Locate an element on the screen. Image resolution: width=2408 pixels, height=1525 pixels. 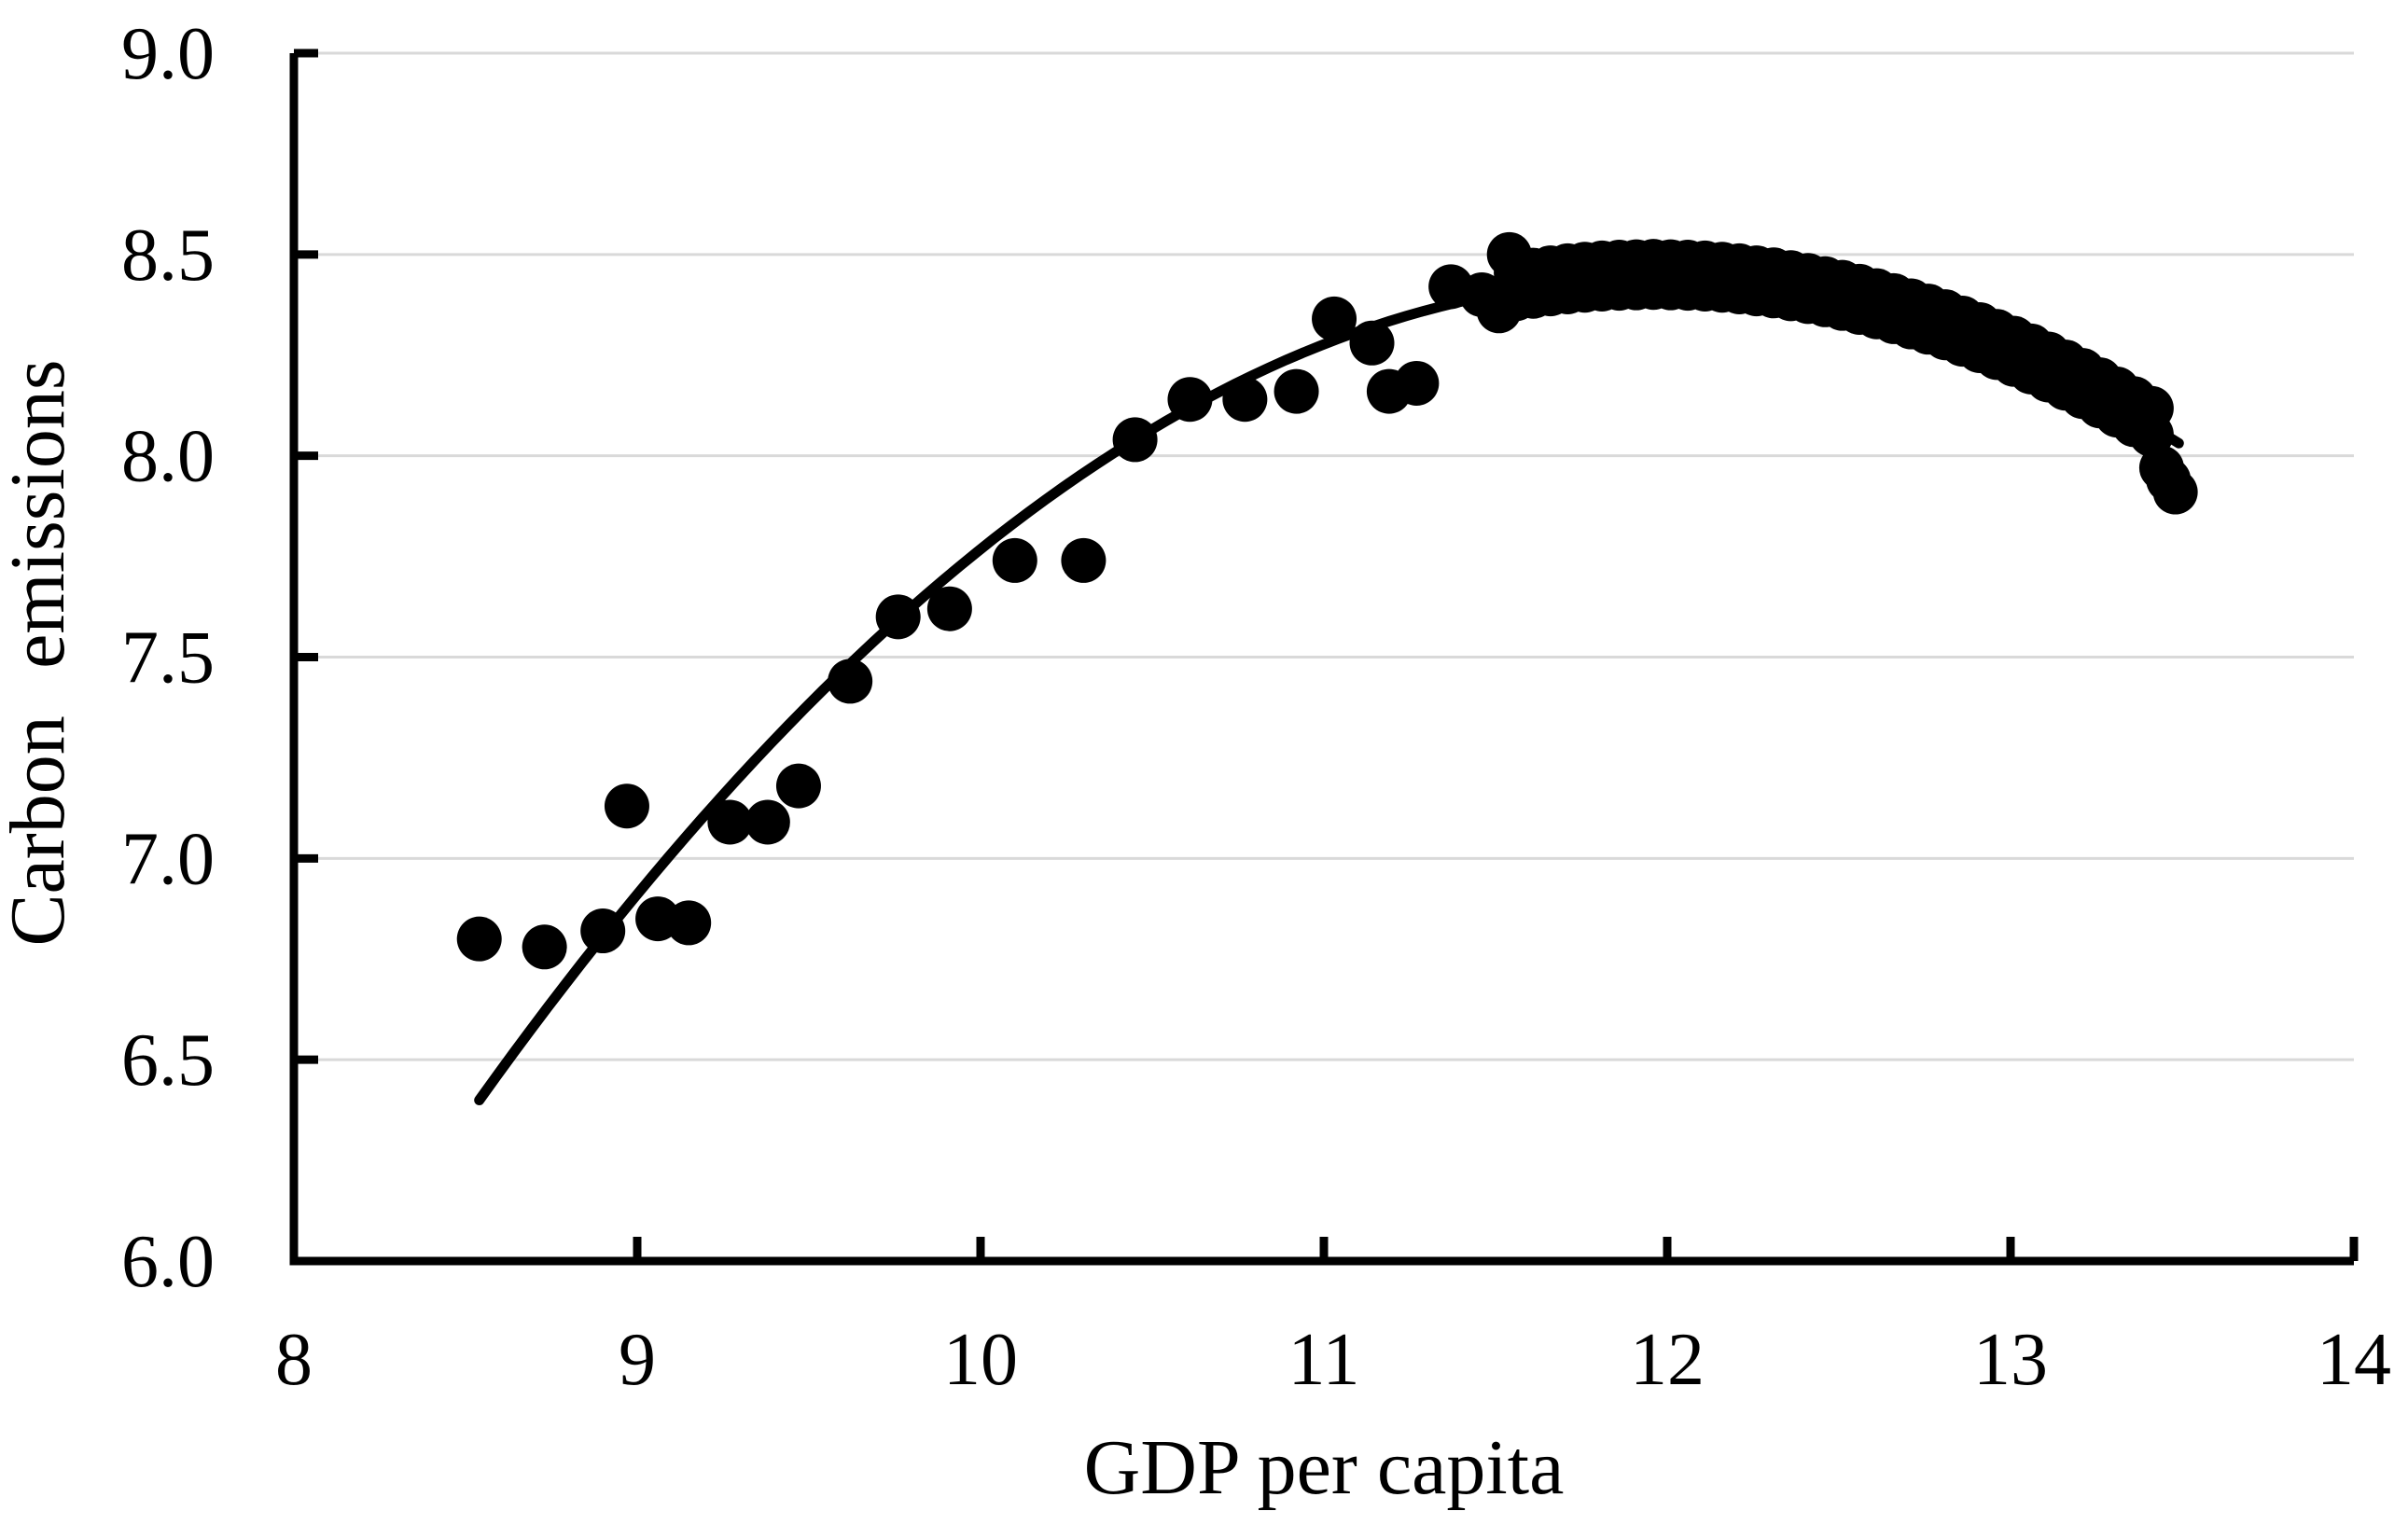
x-tick-label: 11 is located at coordinates (1324, 1360).